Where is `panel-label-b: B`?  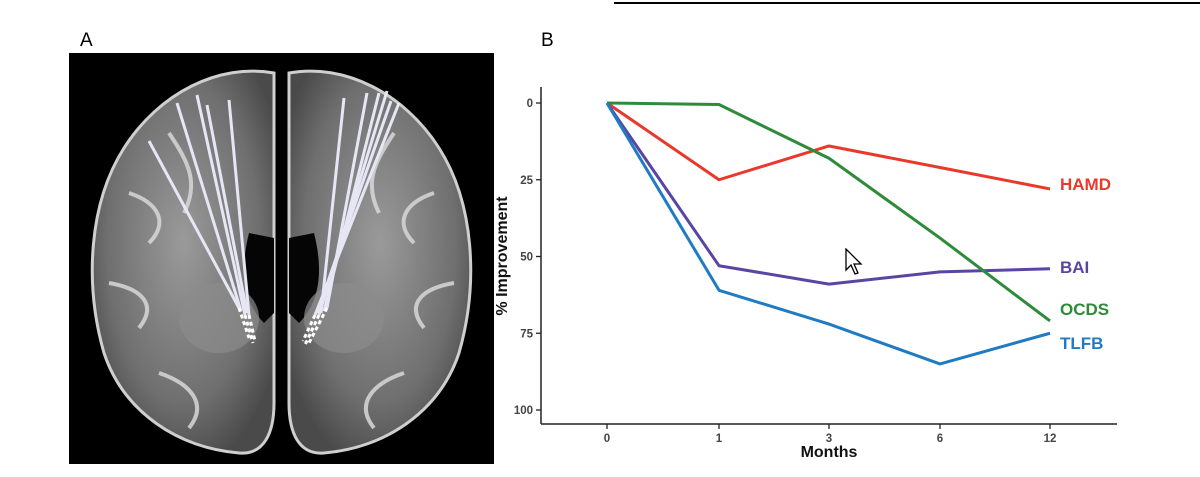 panel-label-b: B is located at coordinates (547, 40).